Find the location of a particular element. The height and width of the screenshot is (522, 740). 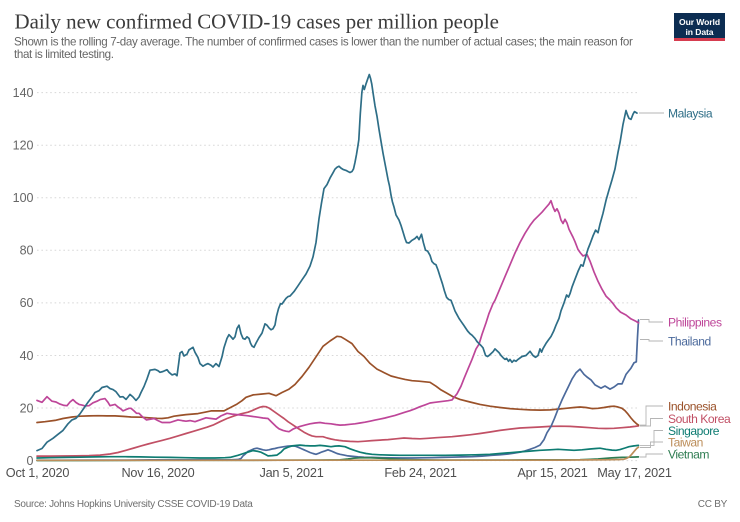

svg-text: 120 is located at coordinates (23, 146).